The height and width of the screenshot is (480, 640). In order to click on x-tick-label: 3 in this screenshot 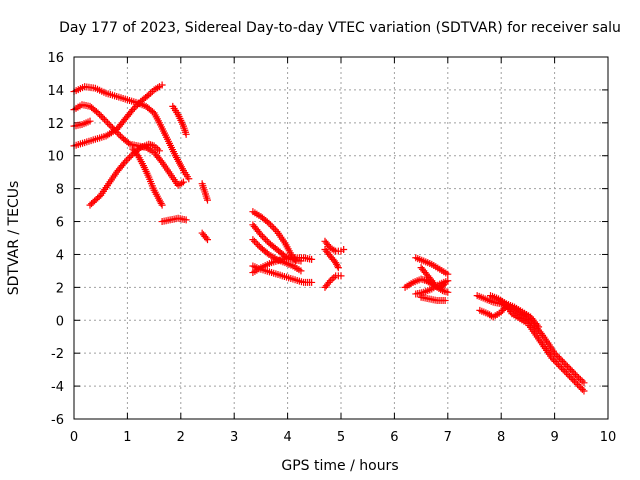, I will do `click(234, 437)`.